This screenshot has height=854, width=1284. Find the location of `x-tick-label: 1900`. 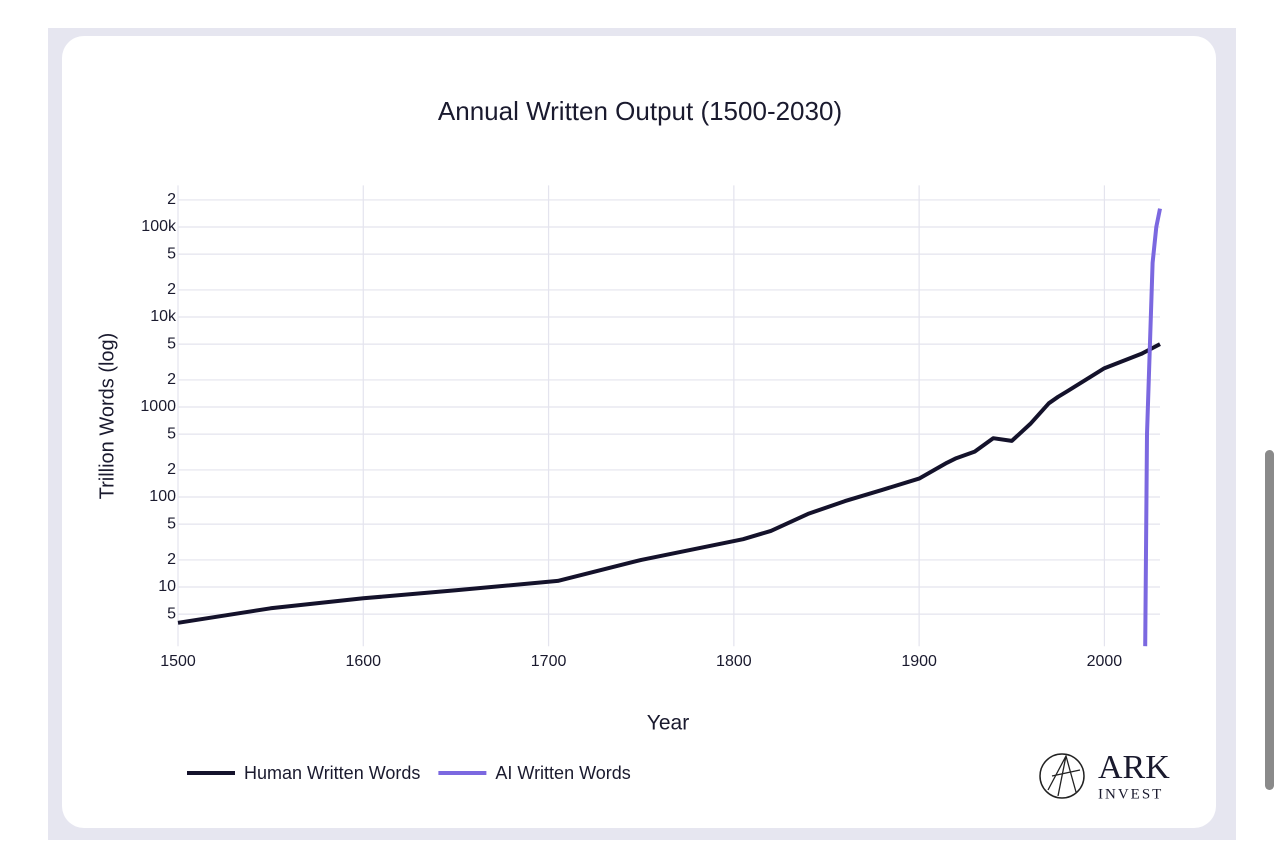

x-tick-label: 1900 is located at coordinates (919, 661).